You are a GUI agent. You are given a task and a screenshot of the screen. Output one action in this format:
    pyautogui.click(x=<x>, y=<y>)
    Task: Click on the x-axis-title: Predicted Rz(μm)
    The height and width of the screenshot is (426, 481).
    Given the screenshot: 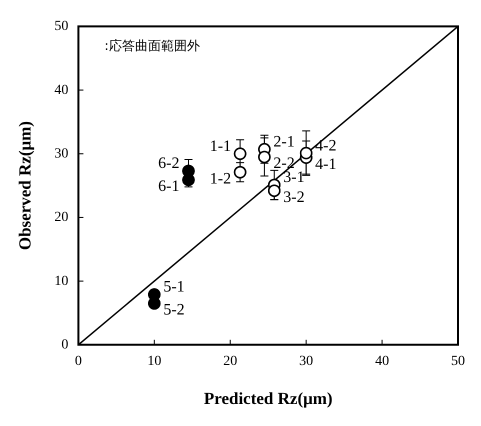 What is the action you would take?
    pyautogui.click(x=268, y=398)
    